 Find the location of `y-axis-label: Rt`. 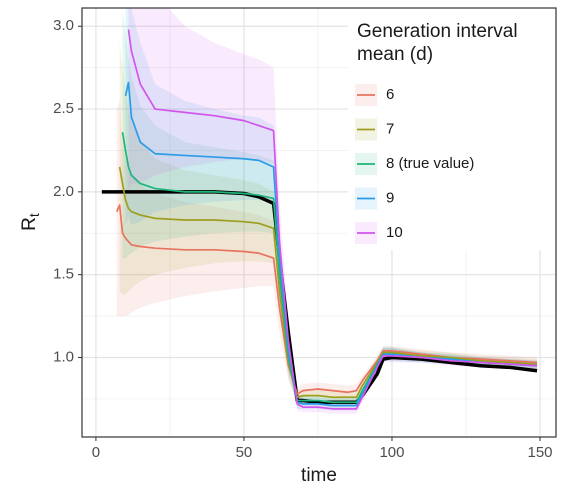

y-axis-label: Rt is located at coordinates (30, 222).